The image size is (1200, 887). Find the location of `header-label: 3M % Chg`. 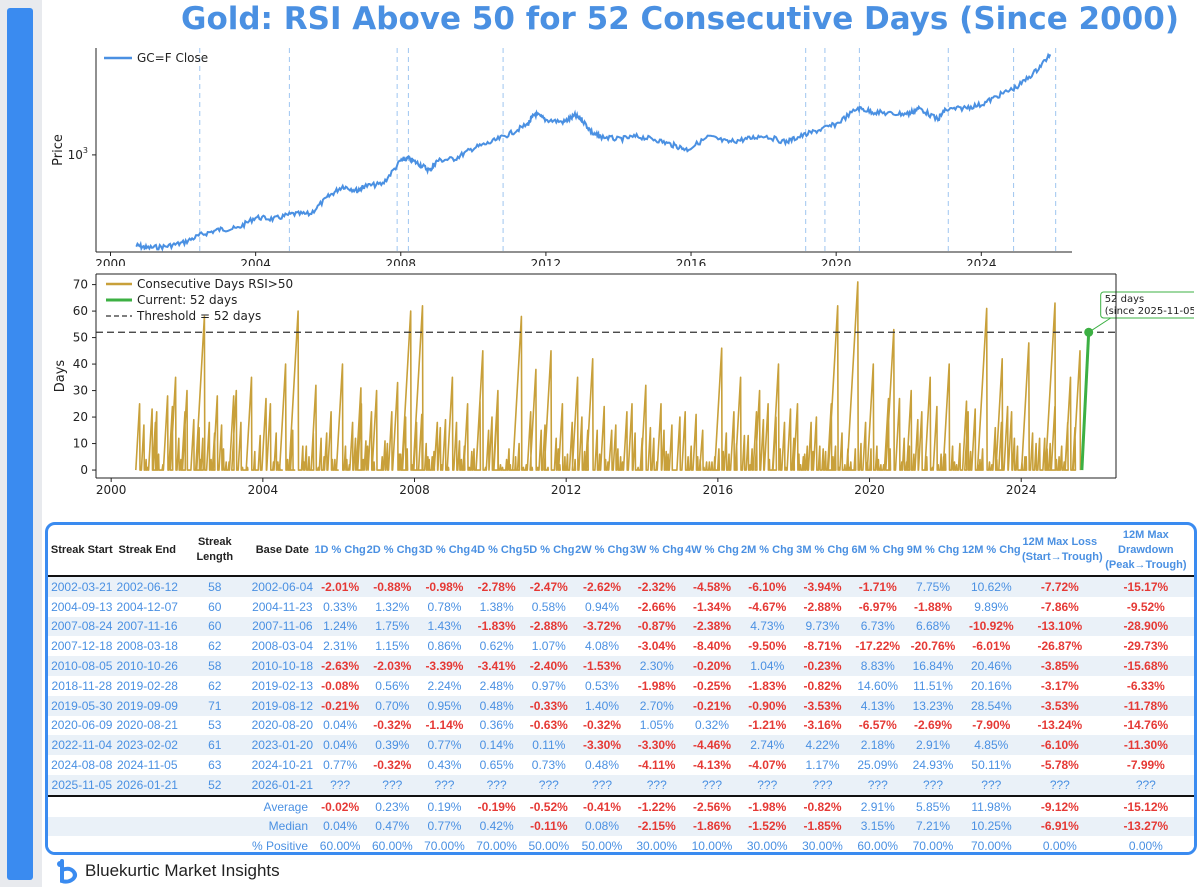

header-label: 3M % Chg is located at coordinates (822, 549).